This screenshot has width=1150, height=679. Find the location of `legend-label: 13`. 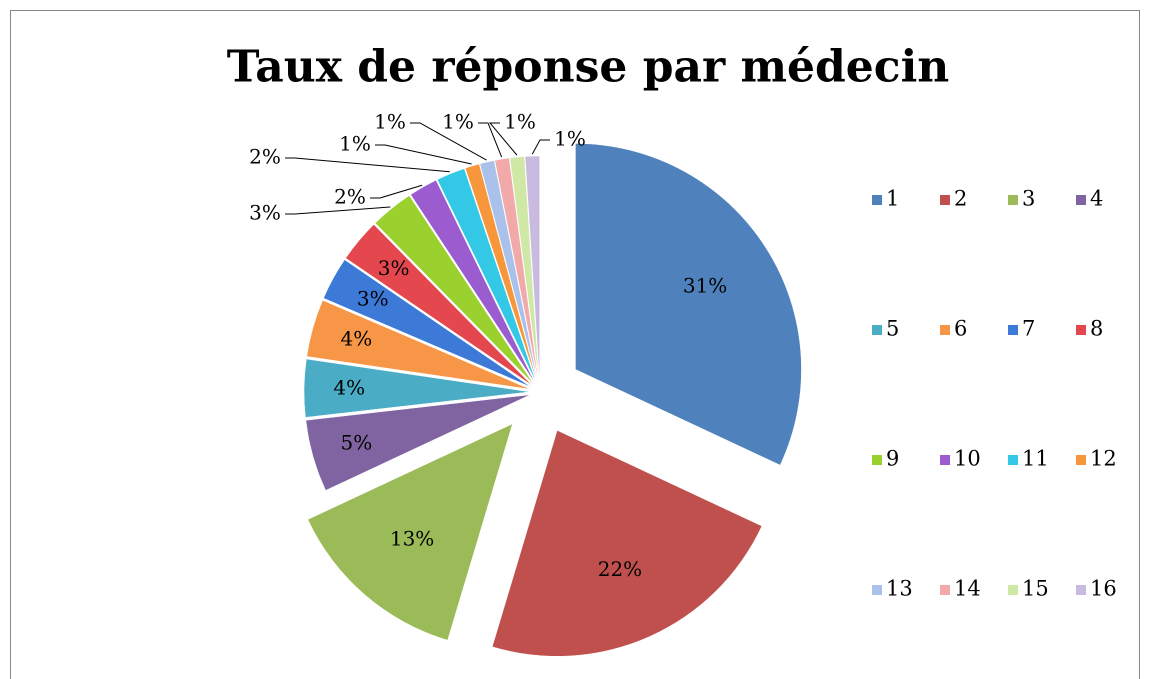

legend-label: 13 is located at coordinates (899, 589).